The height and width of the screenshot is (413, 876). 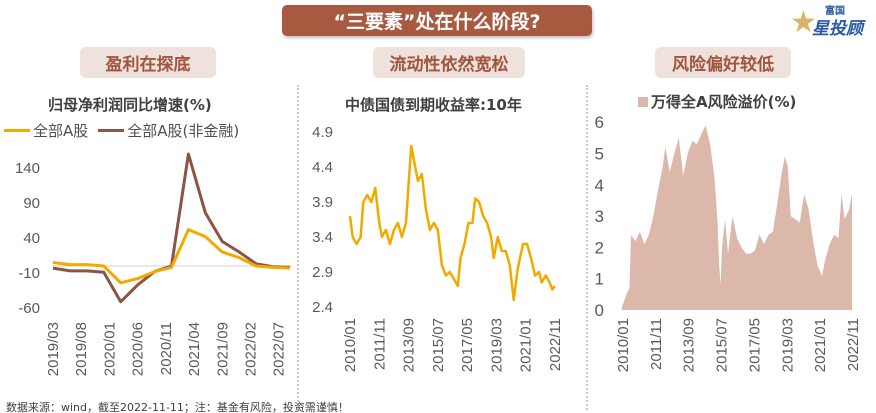 I want to click on x-tick-label: 2020/06, so click(x=138, y=349).